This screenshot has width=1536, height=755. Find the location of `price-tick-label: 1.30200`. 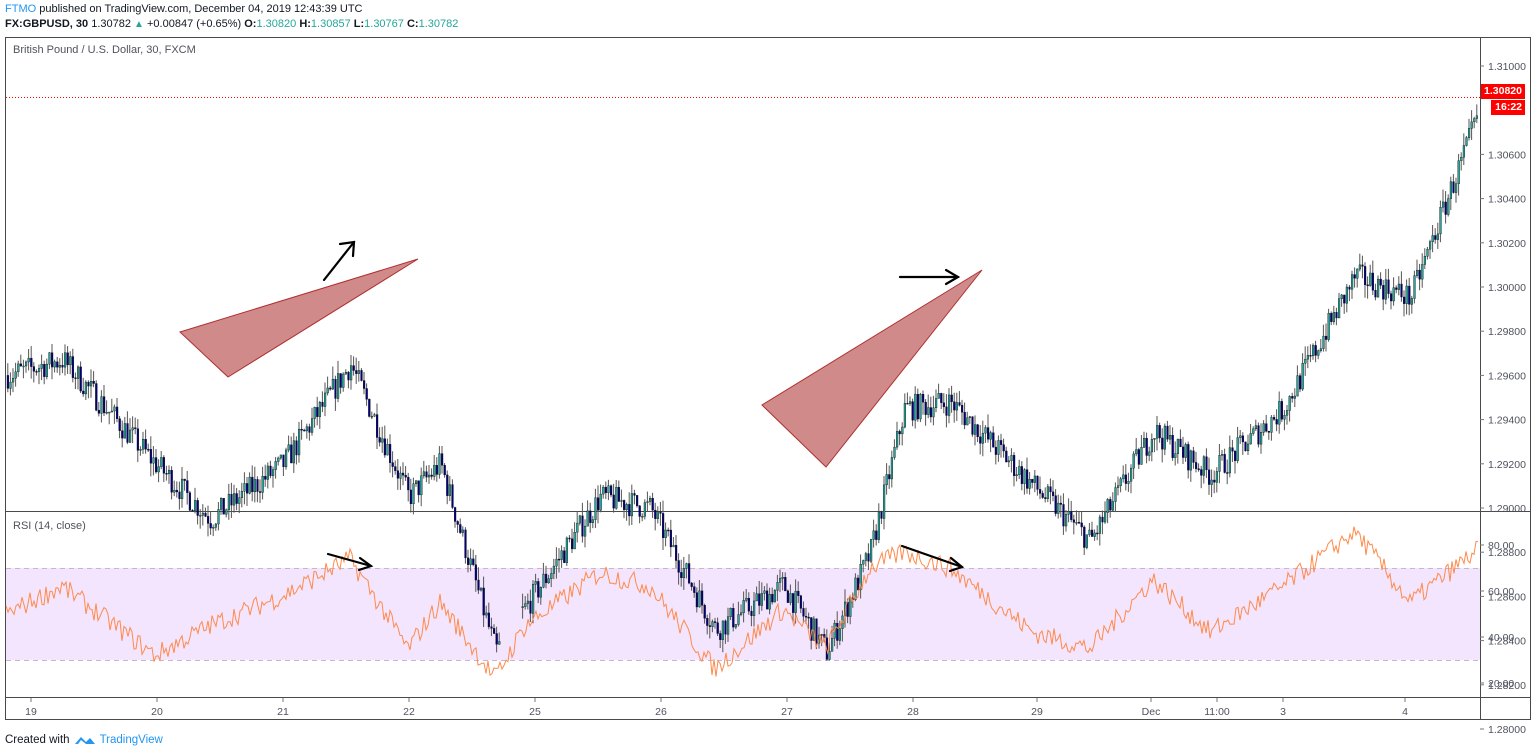

price-tick-label: 1.30200 is located at coordinates (1507, 244).